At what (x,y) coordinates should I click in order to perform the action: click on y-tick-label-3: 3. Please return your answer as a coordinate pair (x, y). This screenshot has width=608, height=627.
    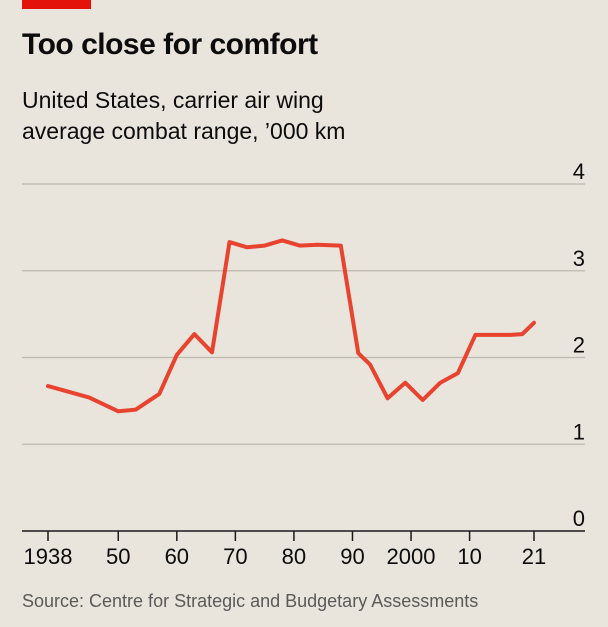
    Looking at the image, I should click on (579, 258).